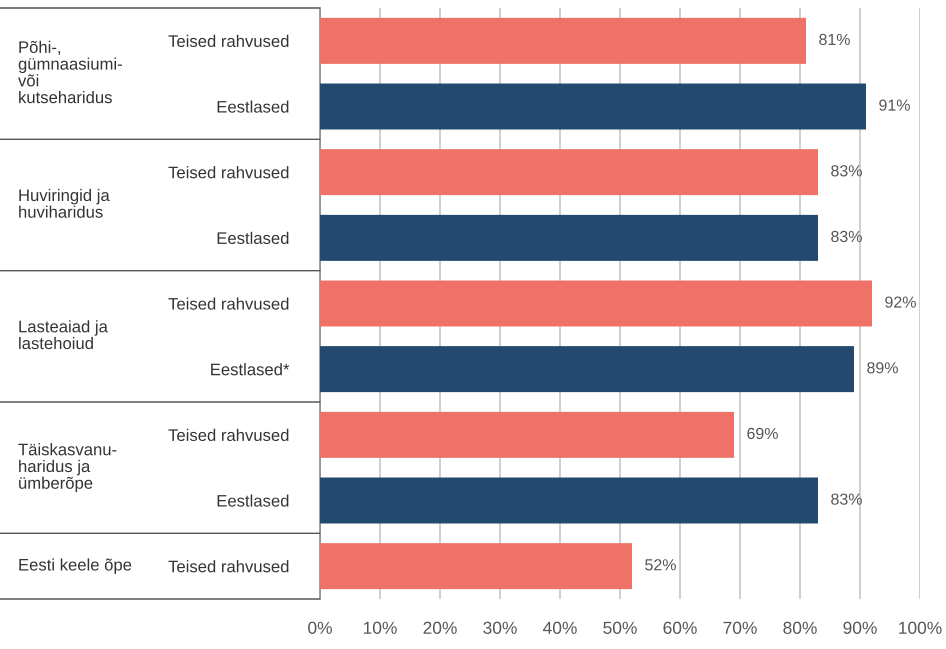  Describe the element at coordinates (680, 628) in the screenshot. I see `x-tick-label: 60%` at that location.